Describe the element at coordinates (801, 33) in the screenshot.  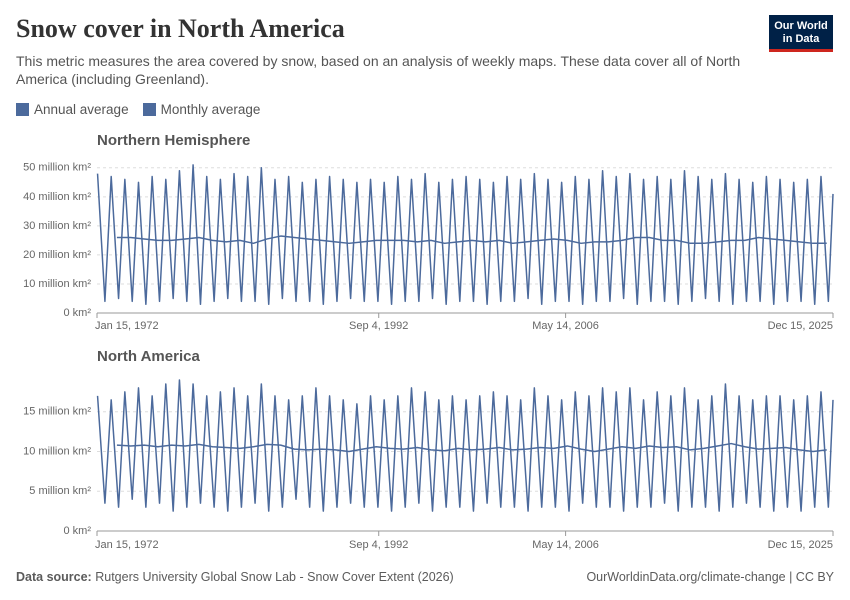
I see `logo: Our World in Data` at that location.